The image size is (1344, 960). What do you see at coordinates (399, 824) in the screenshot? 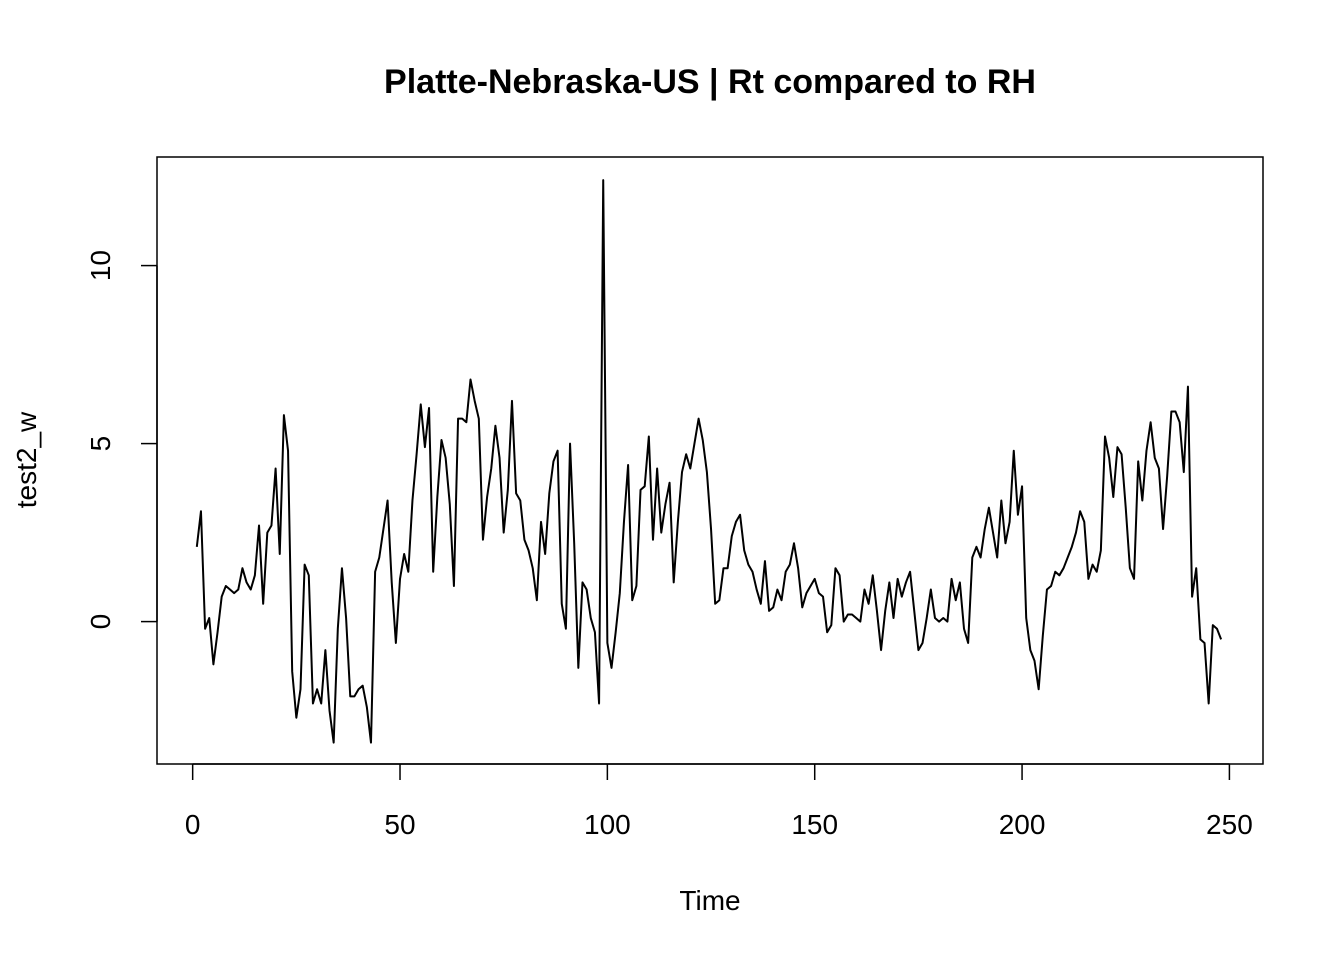
I see `x-tick-label: 50` at bounding box center [399, 824].